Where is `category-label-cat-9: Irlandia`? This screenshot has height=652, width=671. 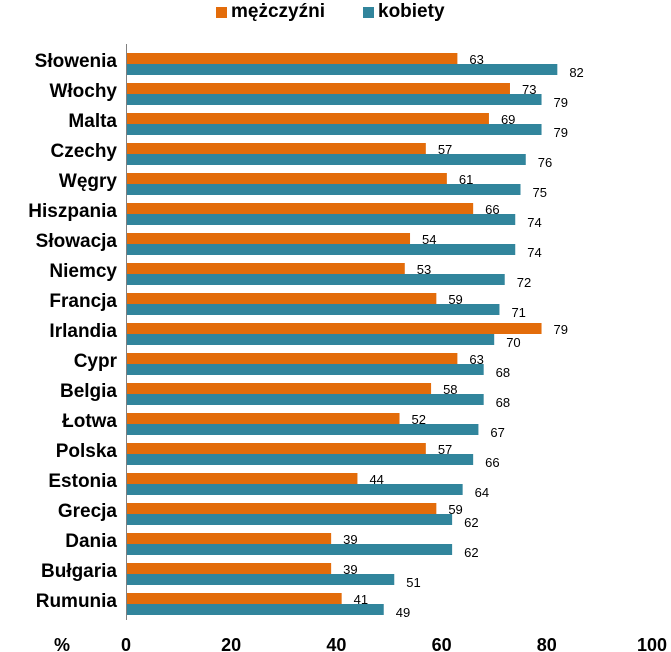
category-label-cat-9: Irlandia is located at coordinates (83, 331).